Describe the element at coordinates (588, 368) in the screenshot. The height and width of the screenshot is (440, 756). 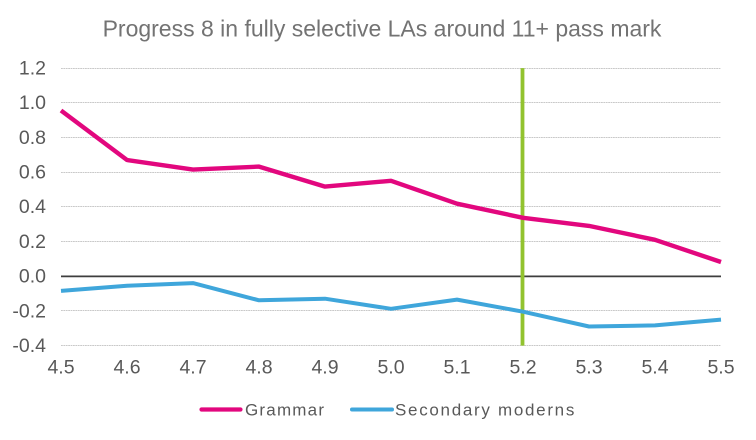
I see `svg-text: 5.3` at that location.